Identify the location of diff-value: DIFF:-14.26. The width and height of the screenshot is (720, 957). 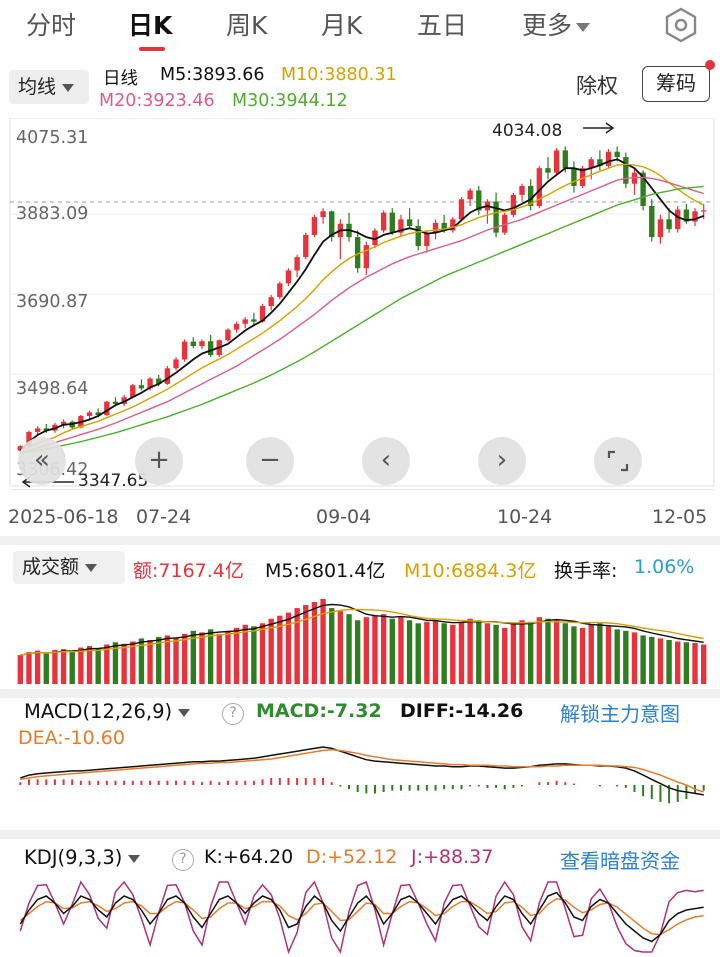
(462, 711).